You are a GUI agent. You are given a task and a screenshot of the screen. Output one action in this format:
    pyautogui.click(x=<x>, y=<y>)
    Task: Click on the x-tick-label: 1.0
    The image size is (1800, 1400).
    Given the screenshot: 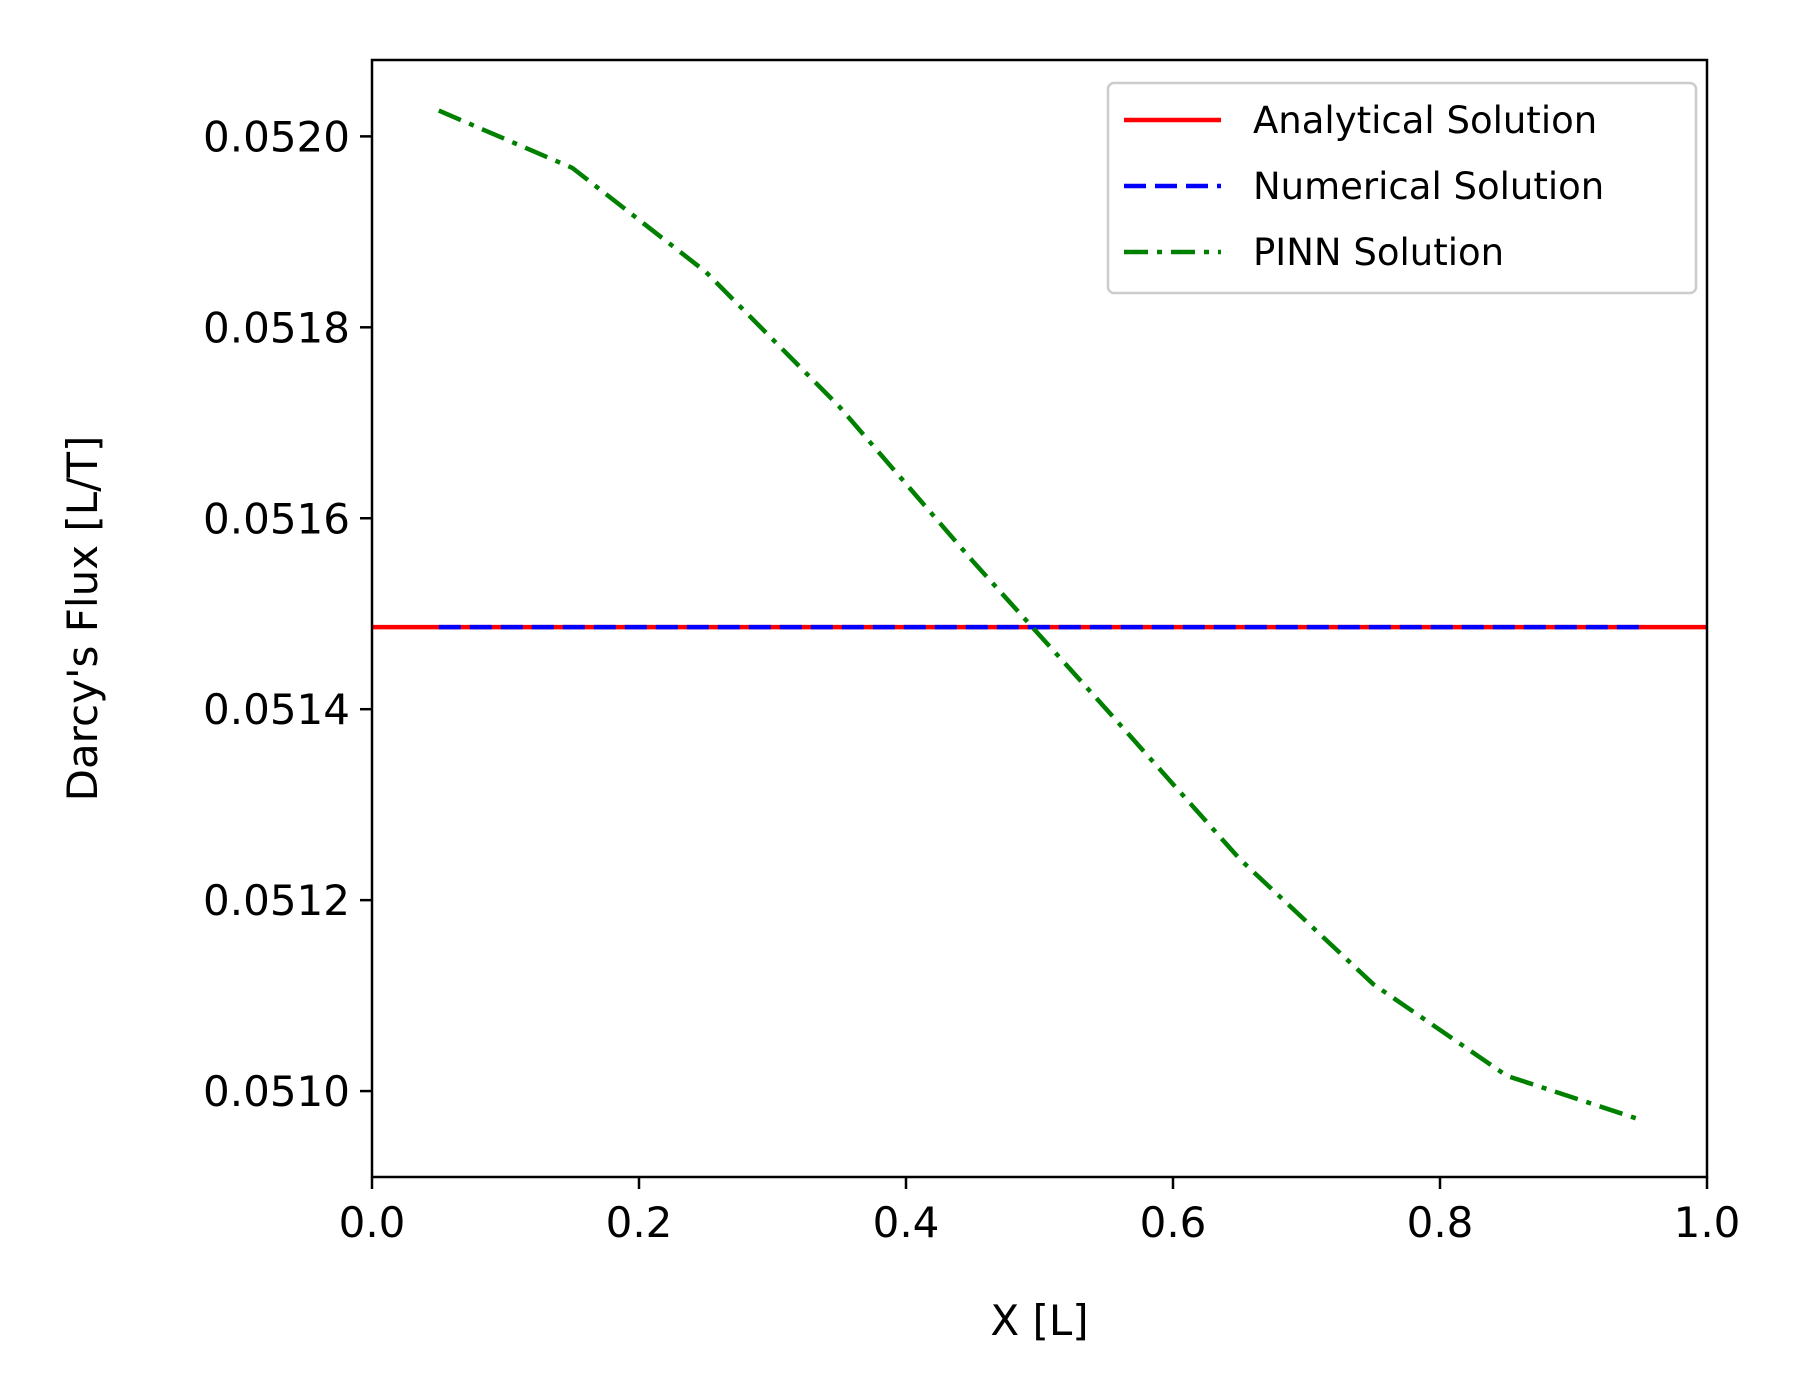 What is the action you would take?
    pyautogui.click(x=1707, y=1222)
    